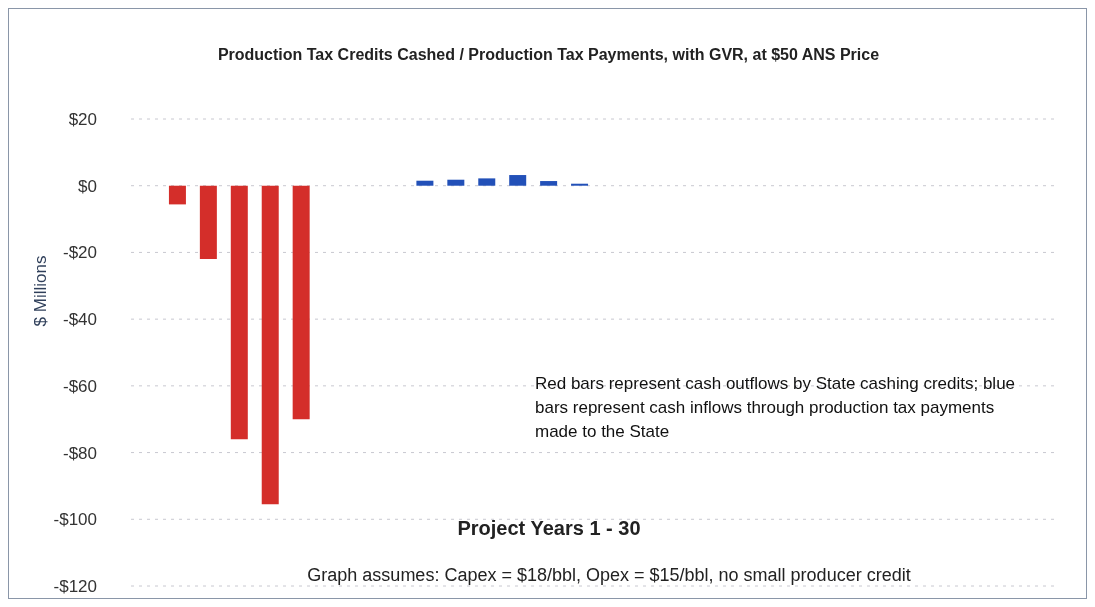 This screenshot has width=1095, height=607. Describe the element at coordinates (75, 520) in the screenshot. I see `y-tick-label: -$100` at that location.